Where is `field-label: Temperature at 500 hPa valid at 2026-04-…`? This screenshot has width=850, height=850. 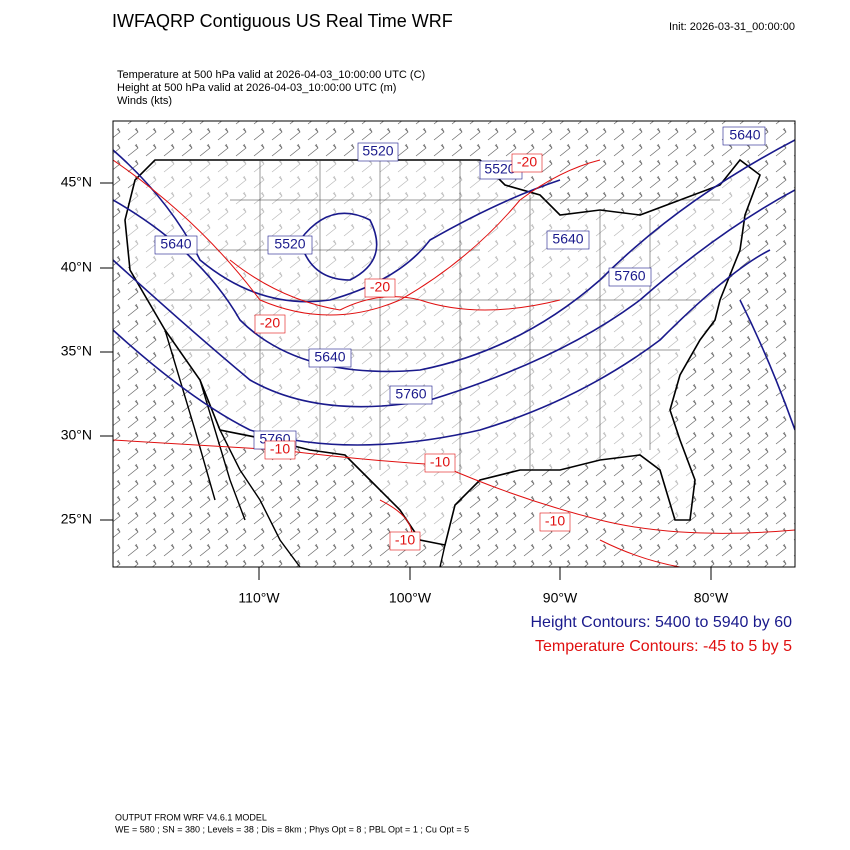
field-label: Temperature at 500 hPa valid at 2026-04-… is located at coordinates (271, 75).